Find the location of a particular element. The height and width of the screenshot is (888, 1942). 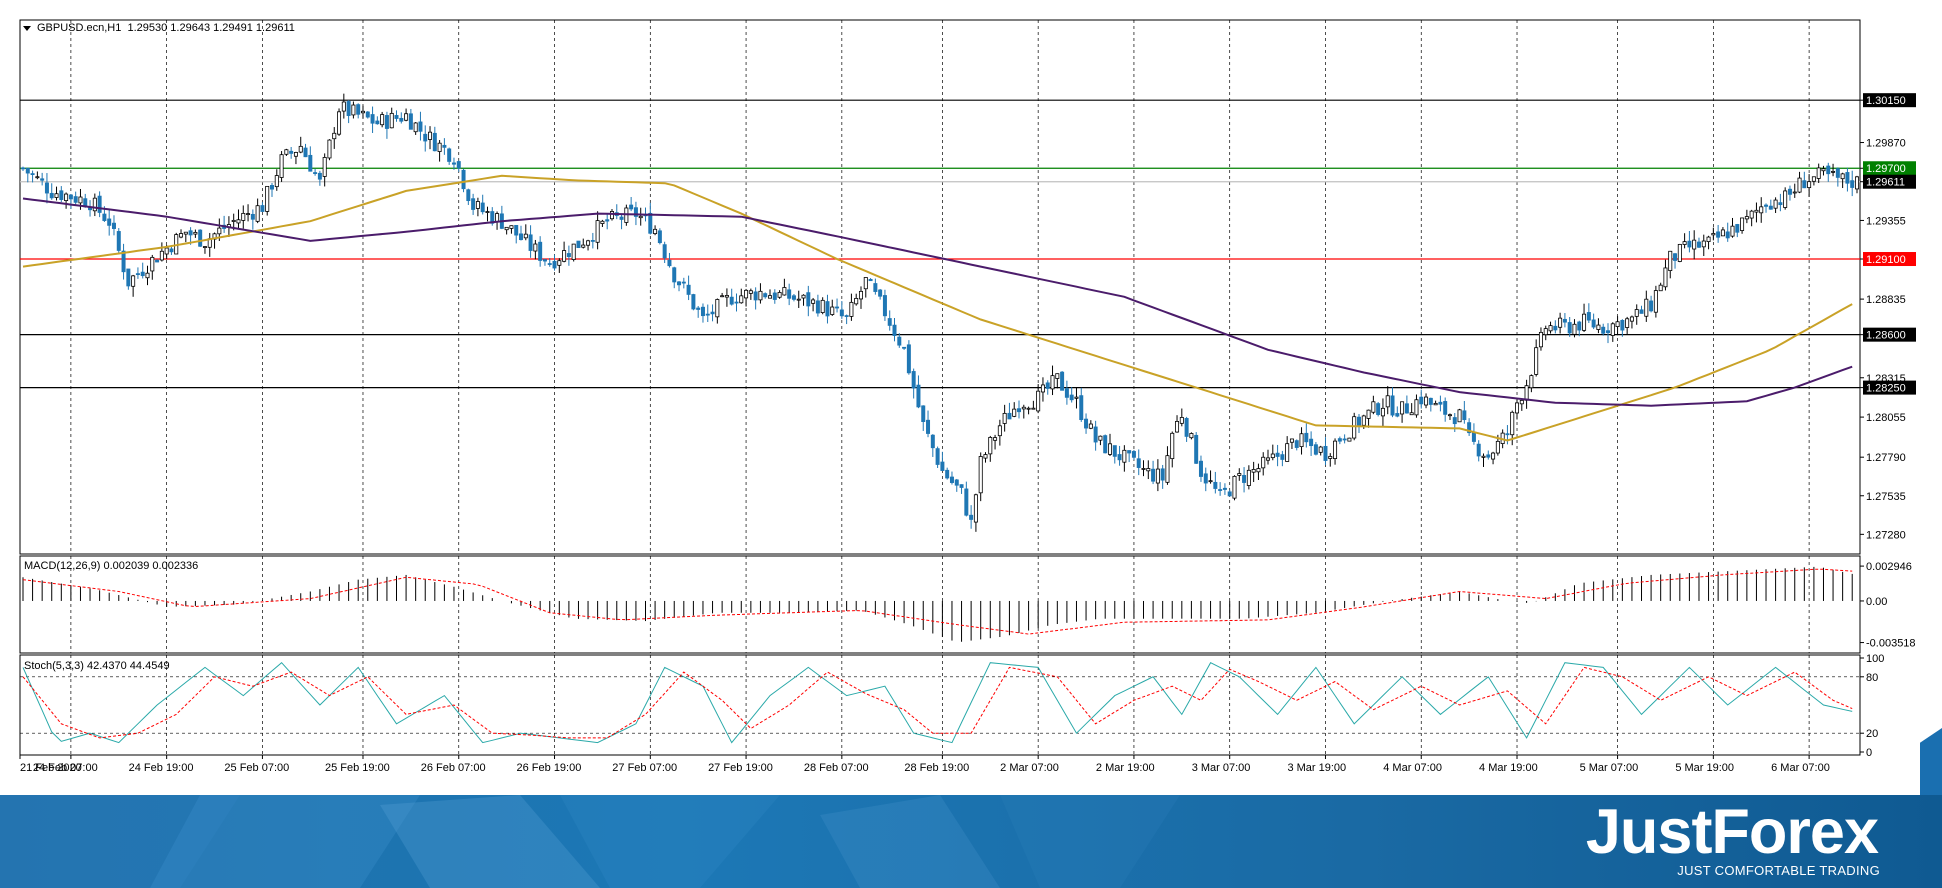

price-tick-label: 1.30150 is located at coordinates (1886, 101).